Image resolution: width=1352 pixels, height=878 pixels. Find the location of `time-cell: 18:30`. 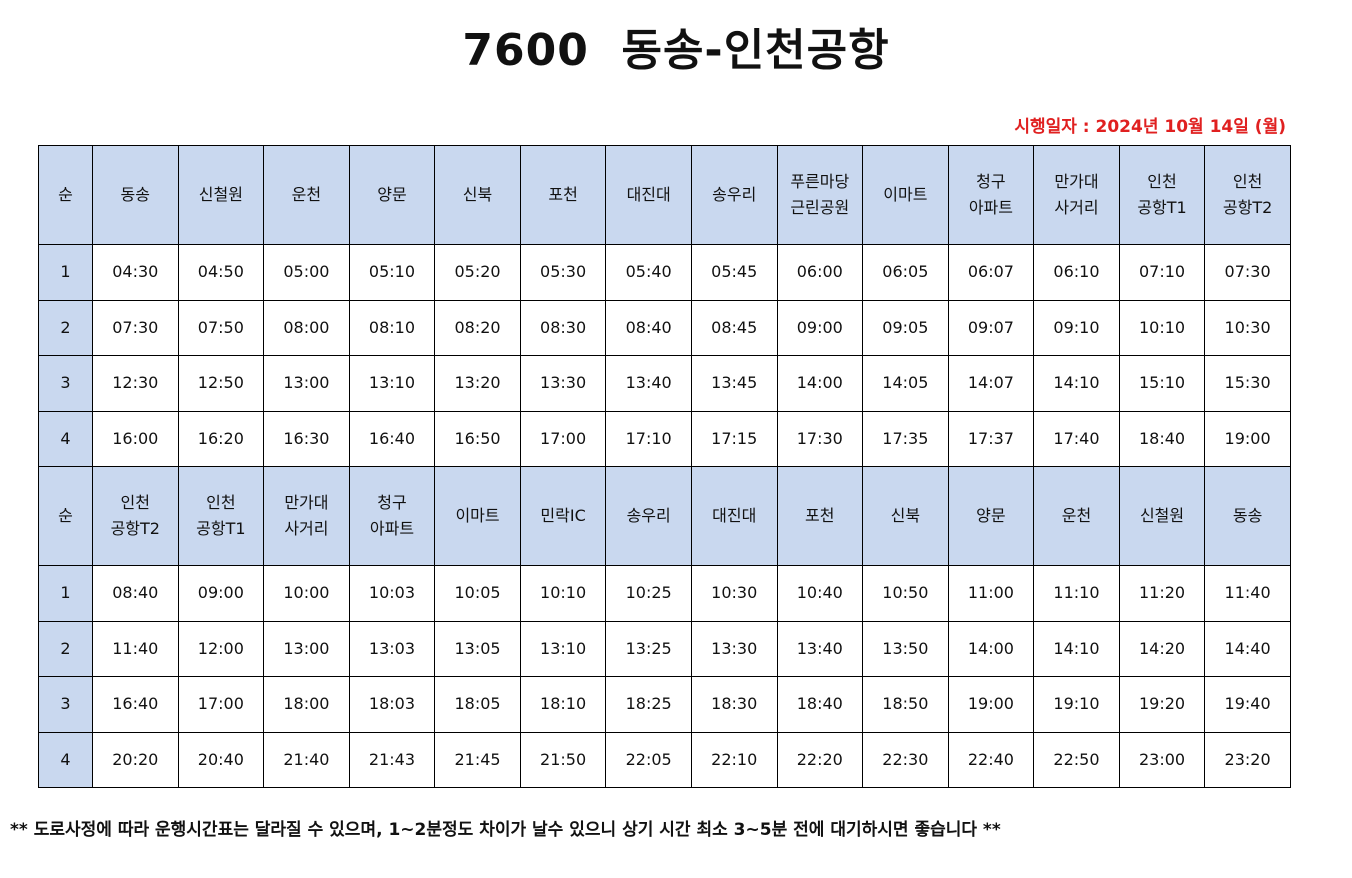

time-cell: 18:30 is located at coordinates (734, 704).